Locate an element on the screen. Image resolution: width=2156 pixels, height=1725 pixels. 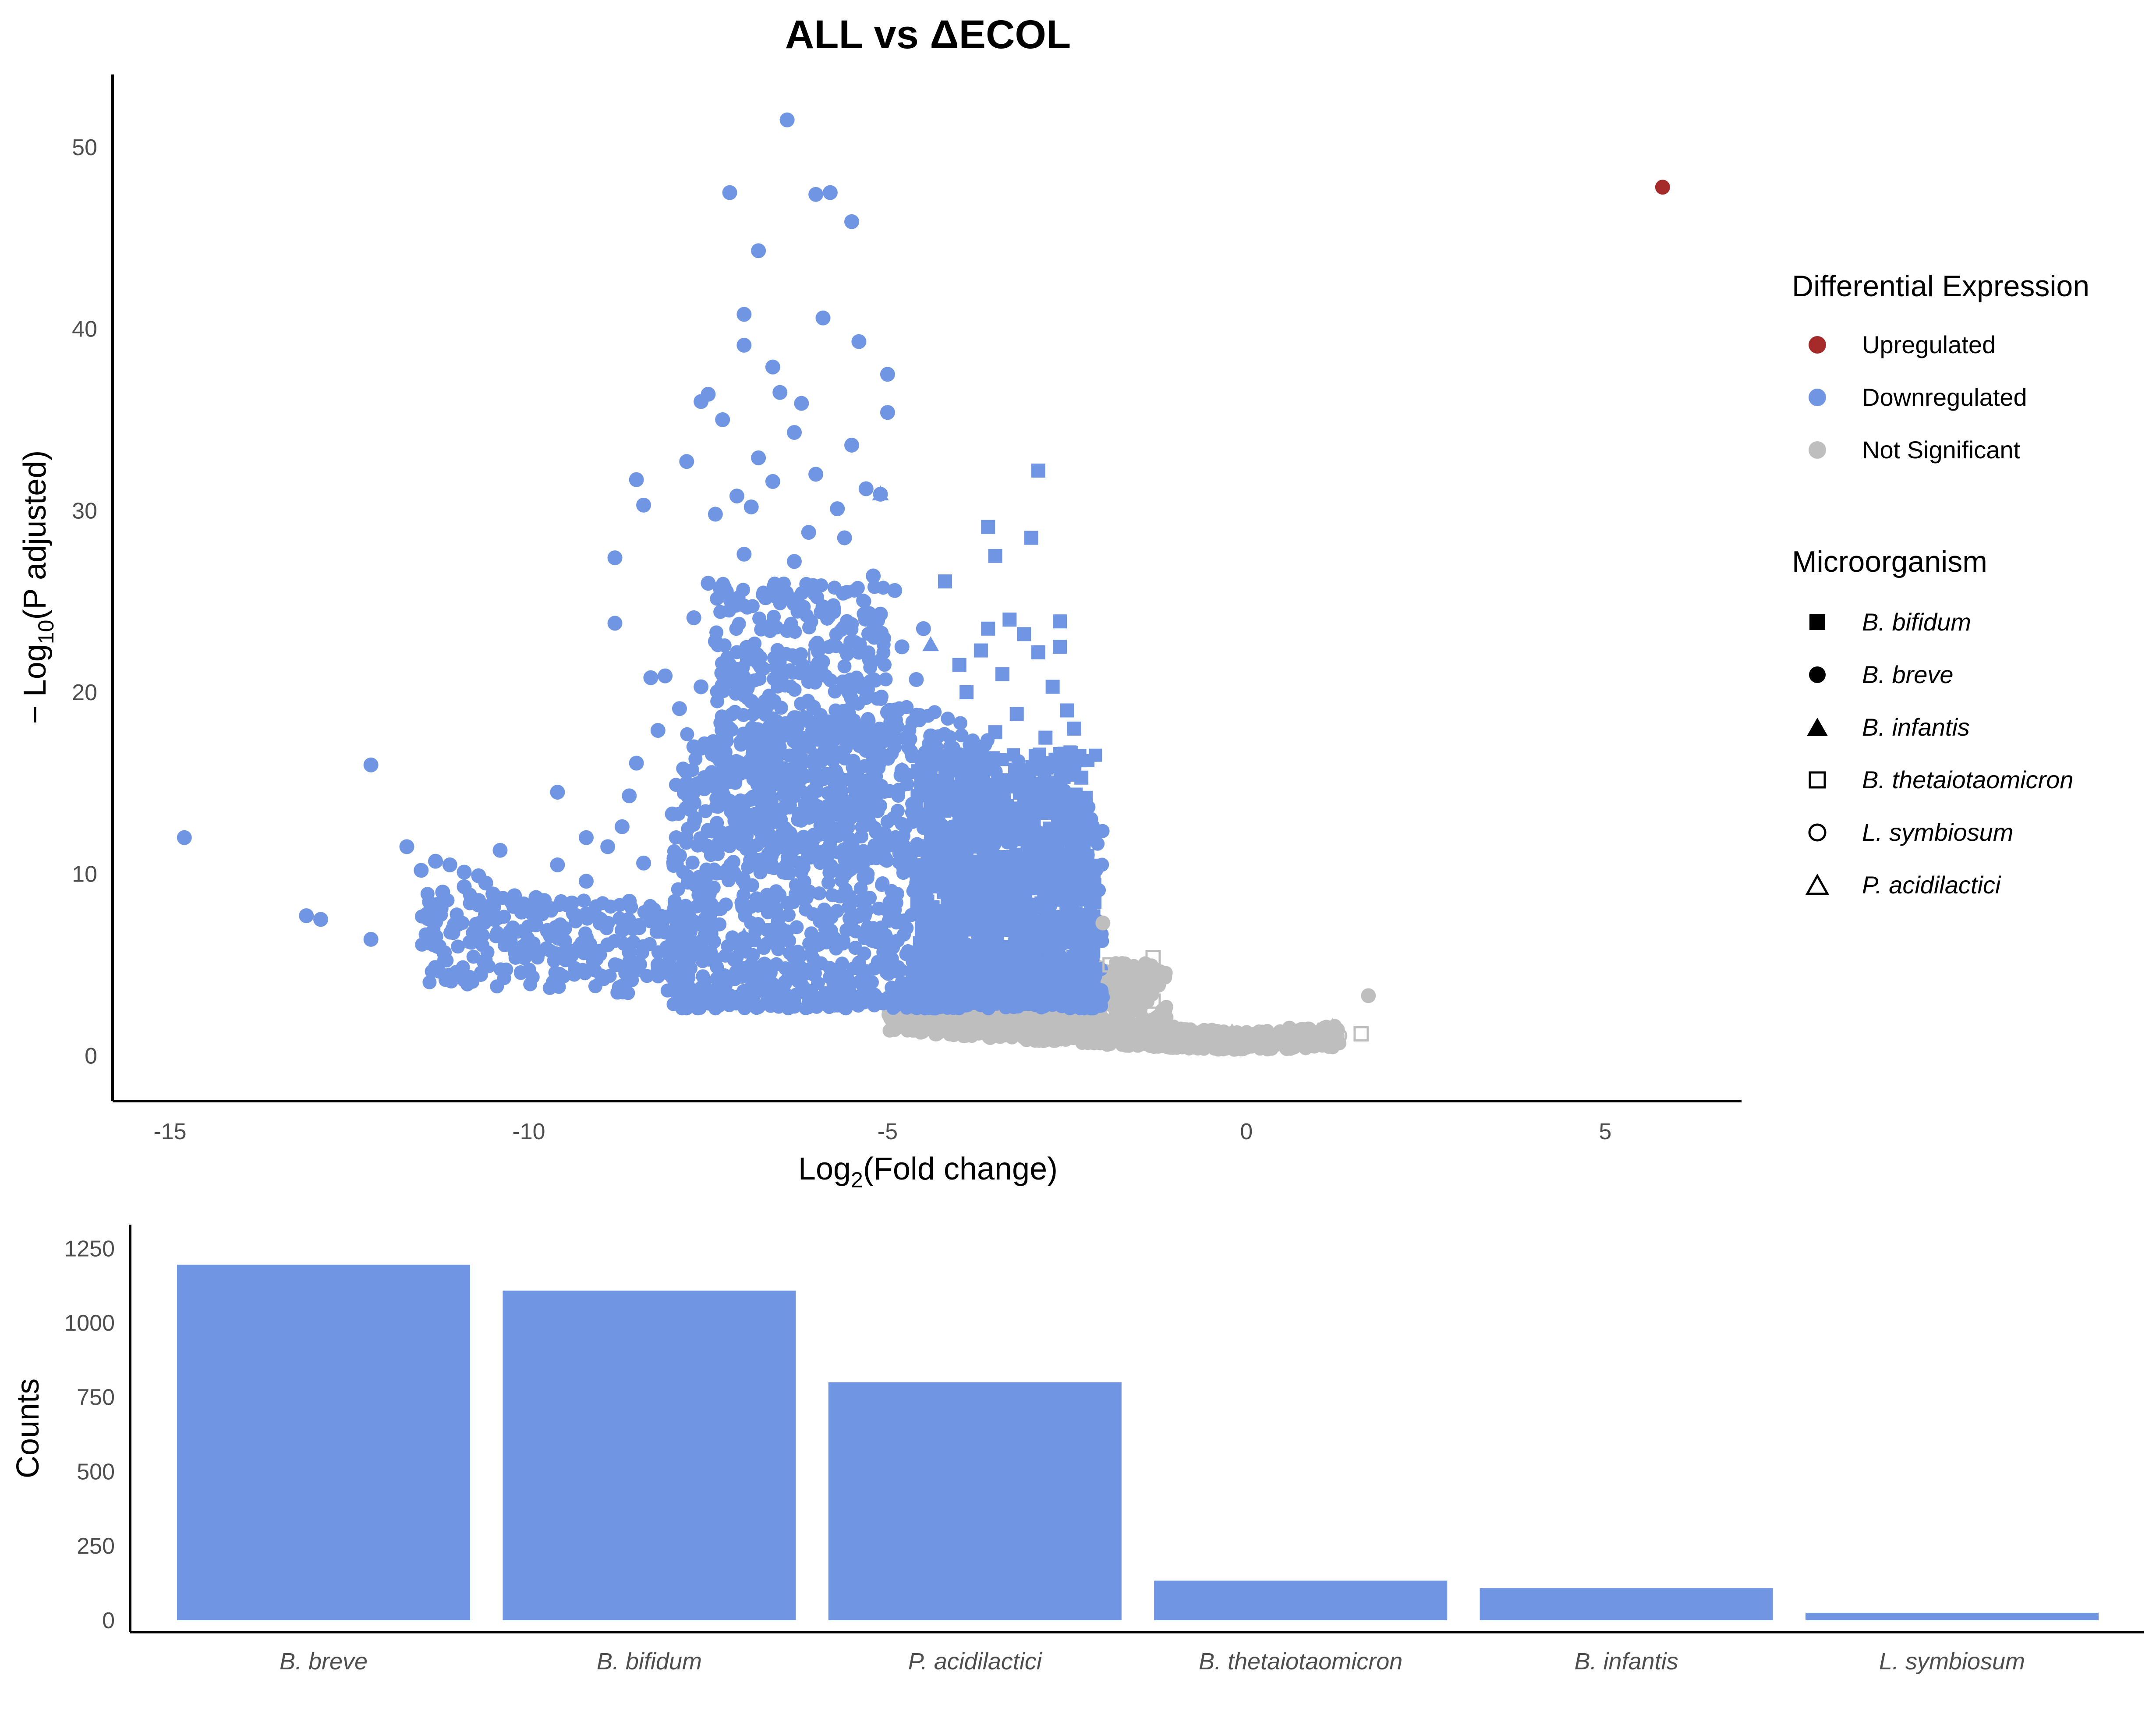
legend-label-ns: Not Significant is located at coordinates (1941, 450).